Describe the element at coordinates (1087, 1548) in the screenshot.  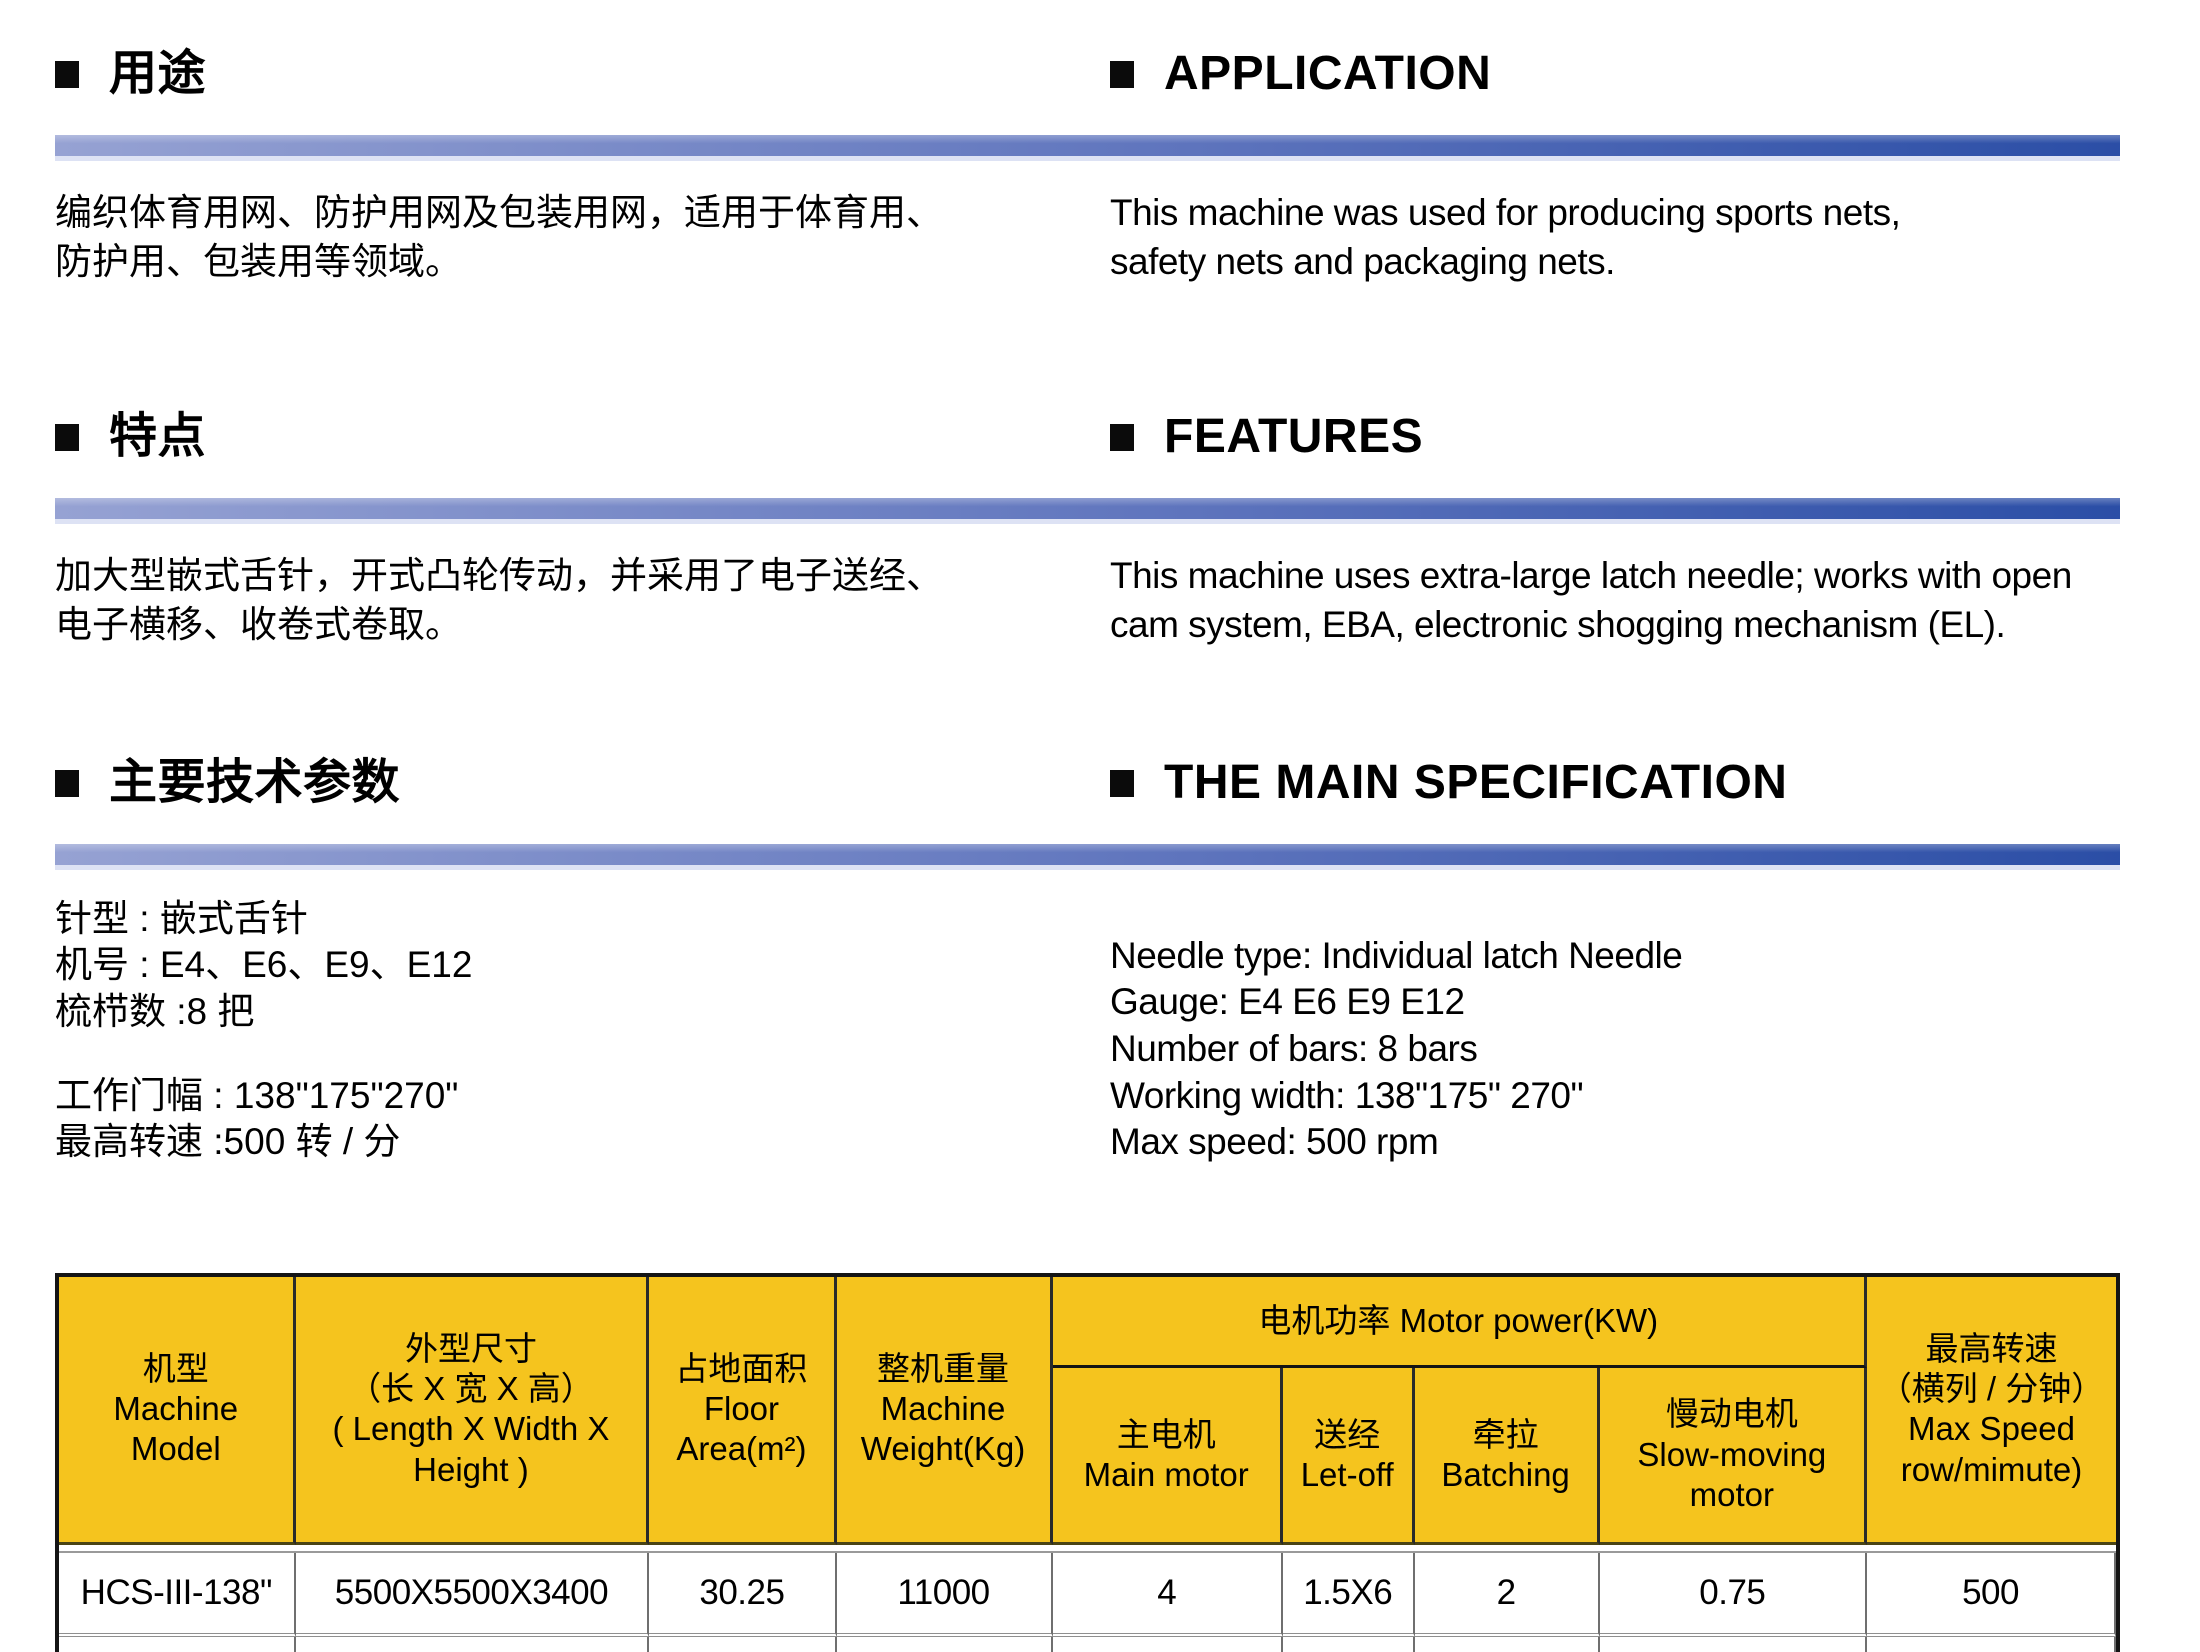
I see `header-body-spacer` at that location.